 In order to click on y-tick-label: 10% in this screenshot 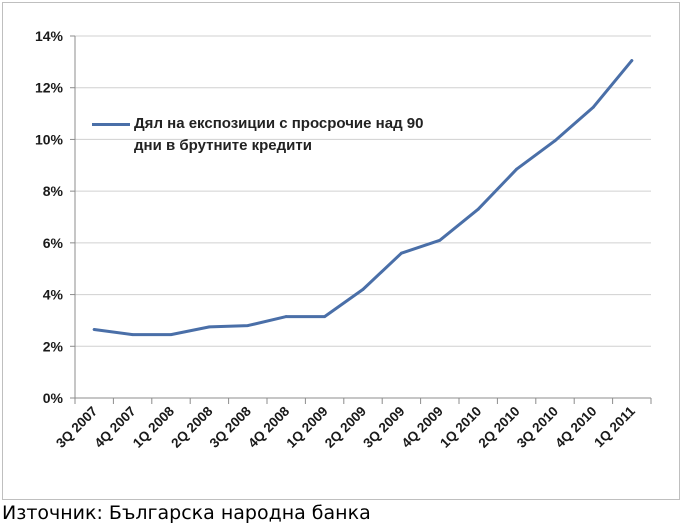, I will do `click(49, 139)`.